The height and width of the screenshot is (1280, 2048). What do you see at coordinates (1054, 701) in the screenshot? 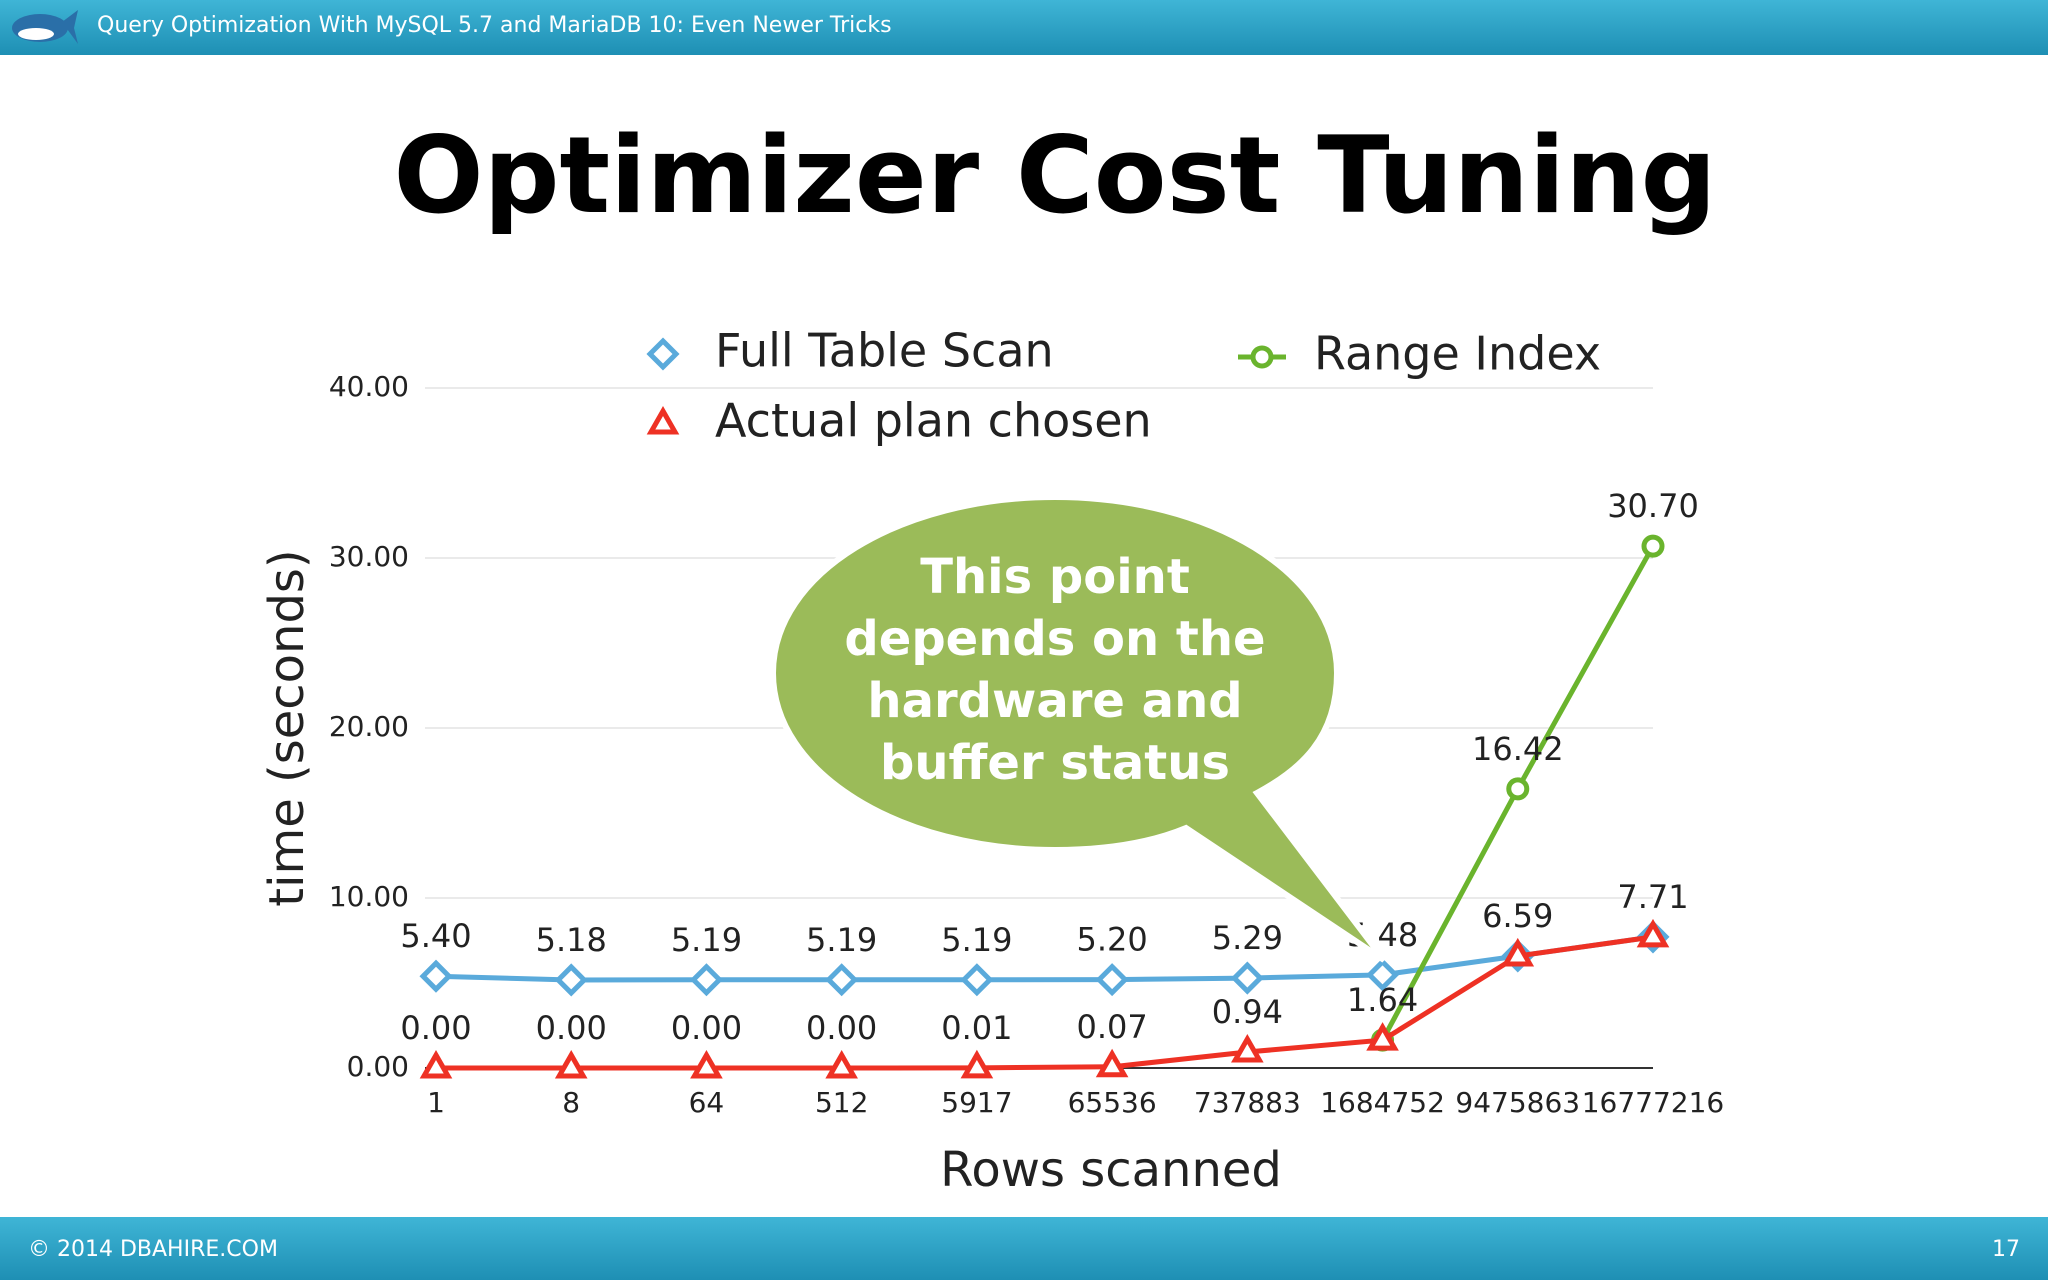
I see `callout-text: hardware and` at bounding box center [1054, 701].